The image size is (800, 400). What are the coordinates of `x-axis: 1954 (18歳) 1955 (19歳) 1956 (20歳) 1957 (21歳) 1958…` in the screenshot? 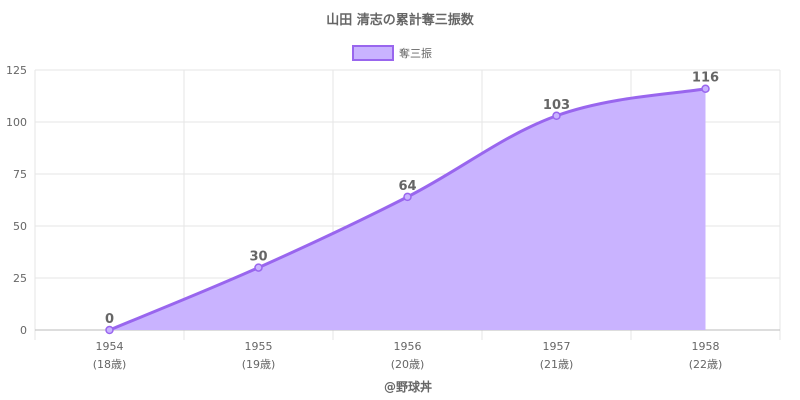 It's located at (408, 355).